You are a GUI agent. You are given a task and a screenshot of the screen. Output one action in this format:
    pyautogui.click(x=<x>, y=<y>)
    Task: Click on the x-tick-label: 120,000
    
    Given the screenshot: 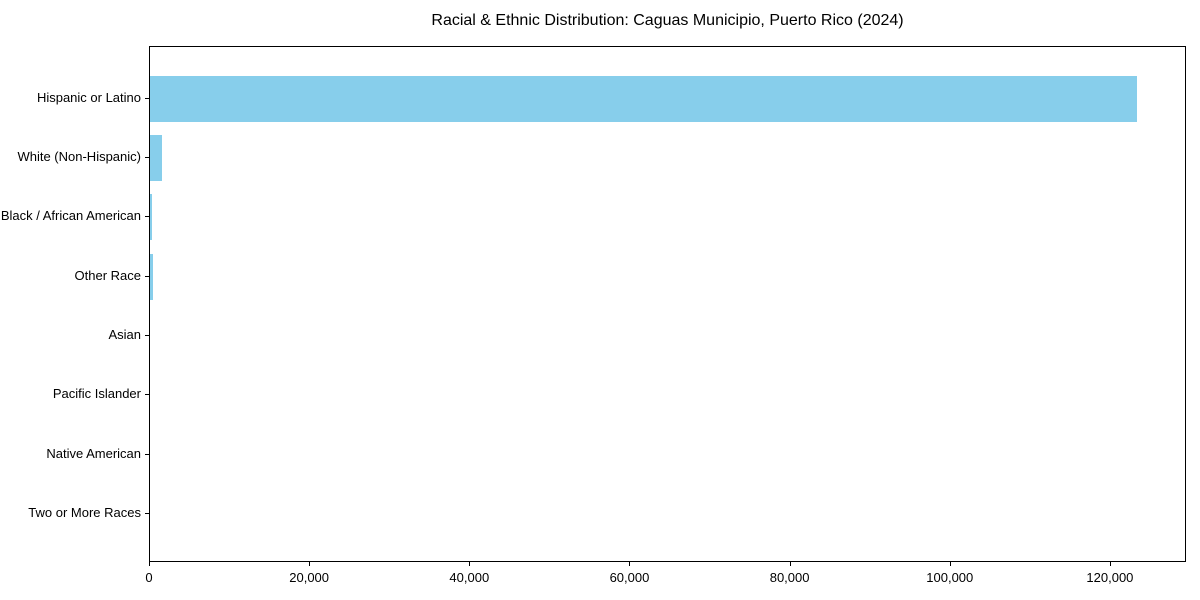 What is the action you would take?
    pyautogui.click(x=1110, y=577)
    